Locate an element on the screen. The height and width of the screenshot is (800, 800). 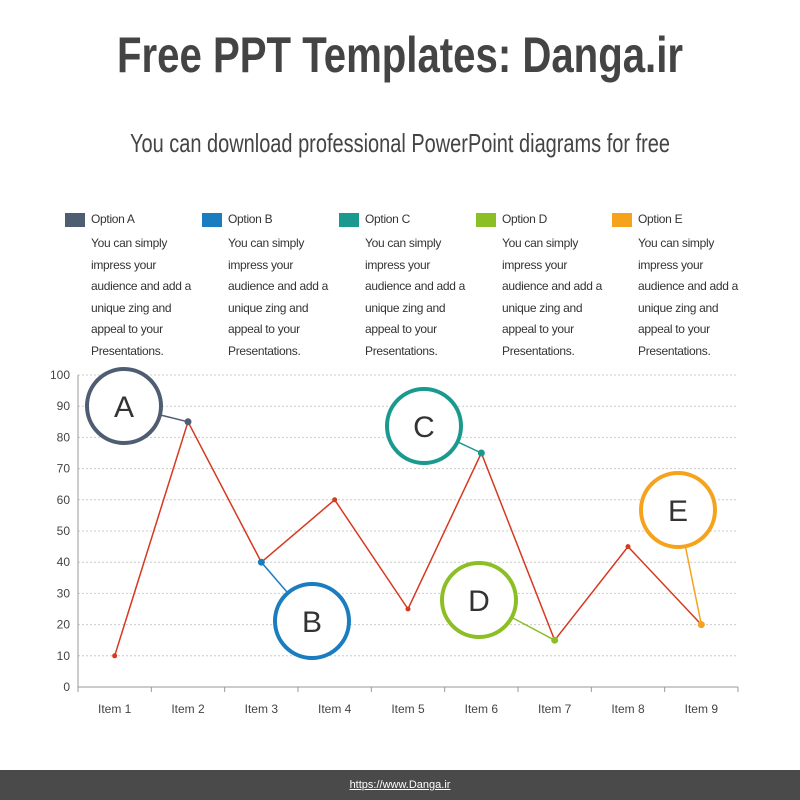
legend-name: Option C is located at coordinates (387, 219).